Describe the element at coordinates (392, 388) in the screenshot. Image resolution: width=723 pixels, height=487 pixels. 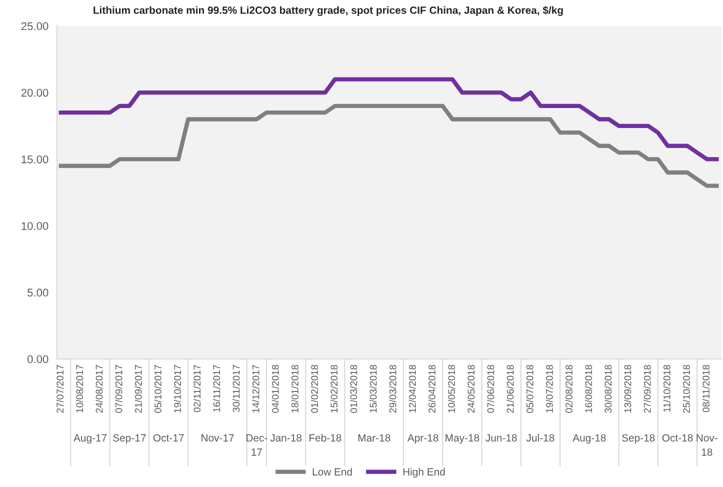
I see `x-tick-label: 29/03/2018` at that location.